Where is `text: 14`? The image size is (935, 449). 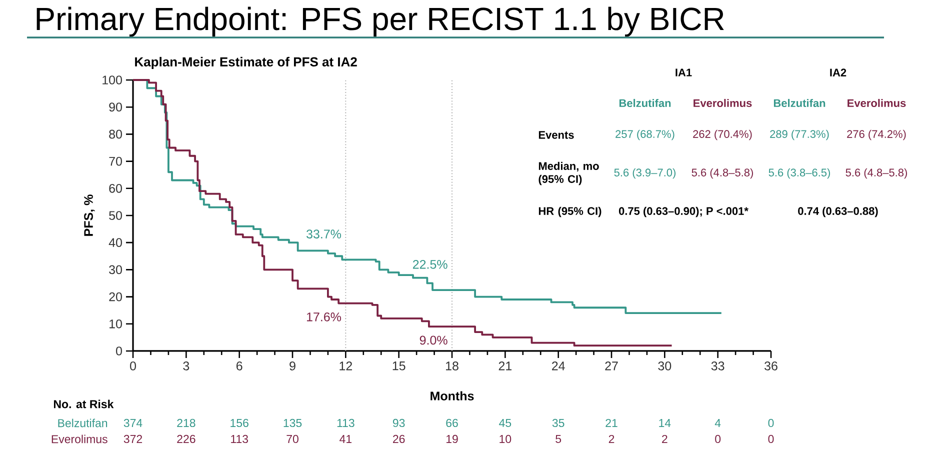 text: 14 is located at coordinates (665, 423).